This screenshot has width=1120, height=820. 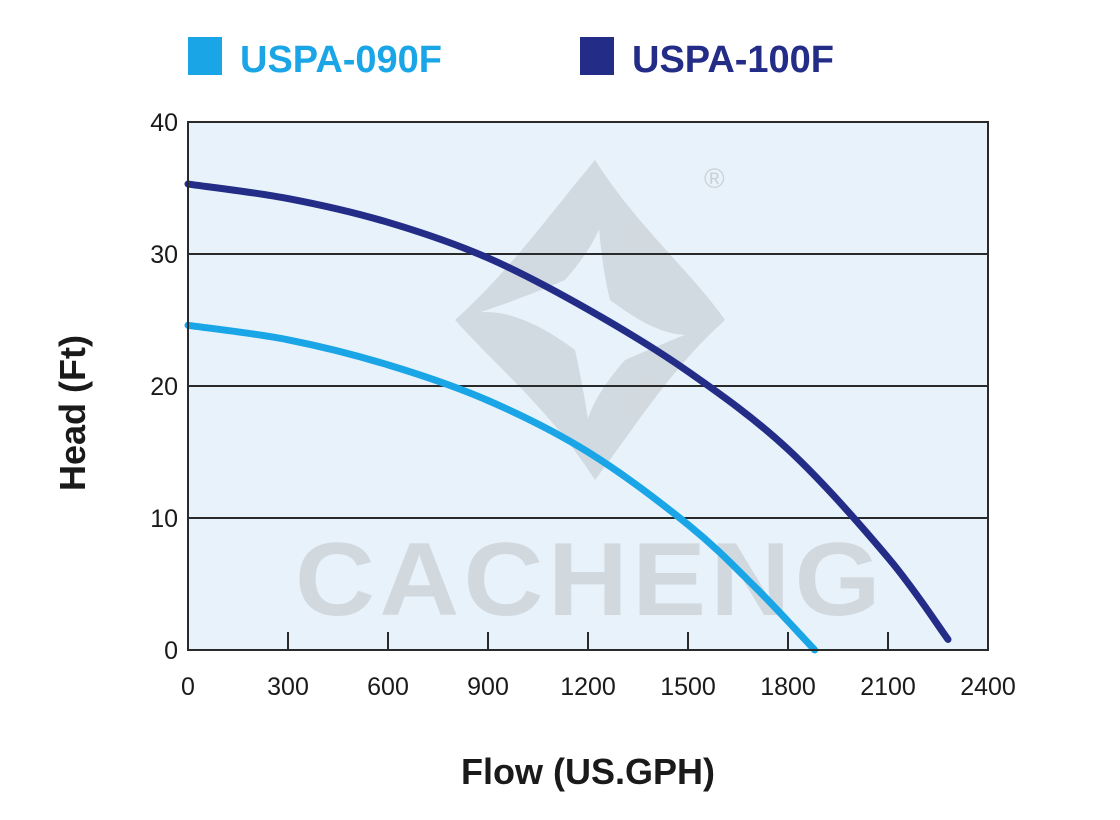 What do you see at coordinates (688, 687) in the screenshot?
I see `x-tick-label-1500: 1500` at bounding box center [688, 687].